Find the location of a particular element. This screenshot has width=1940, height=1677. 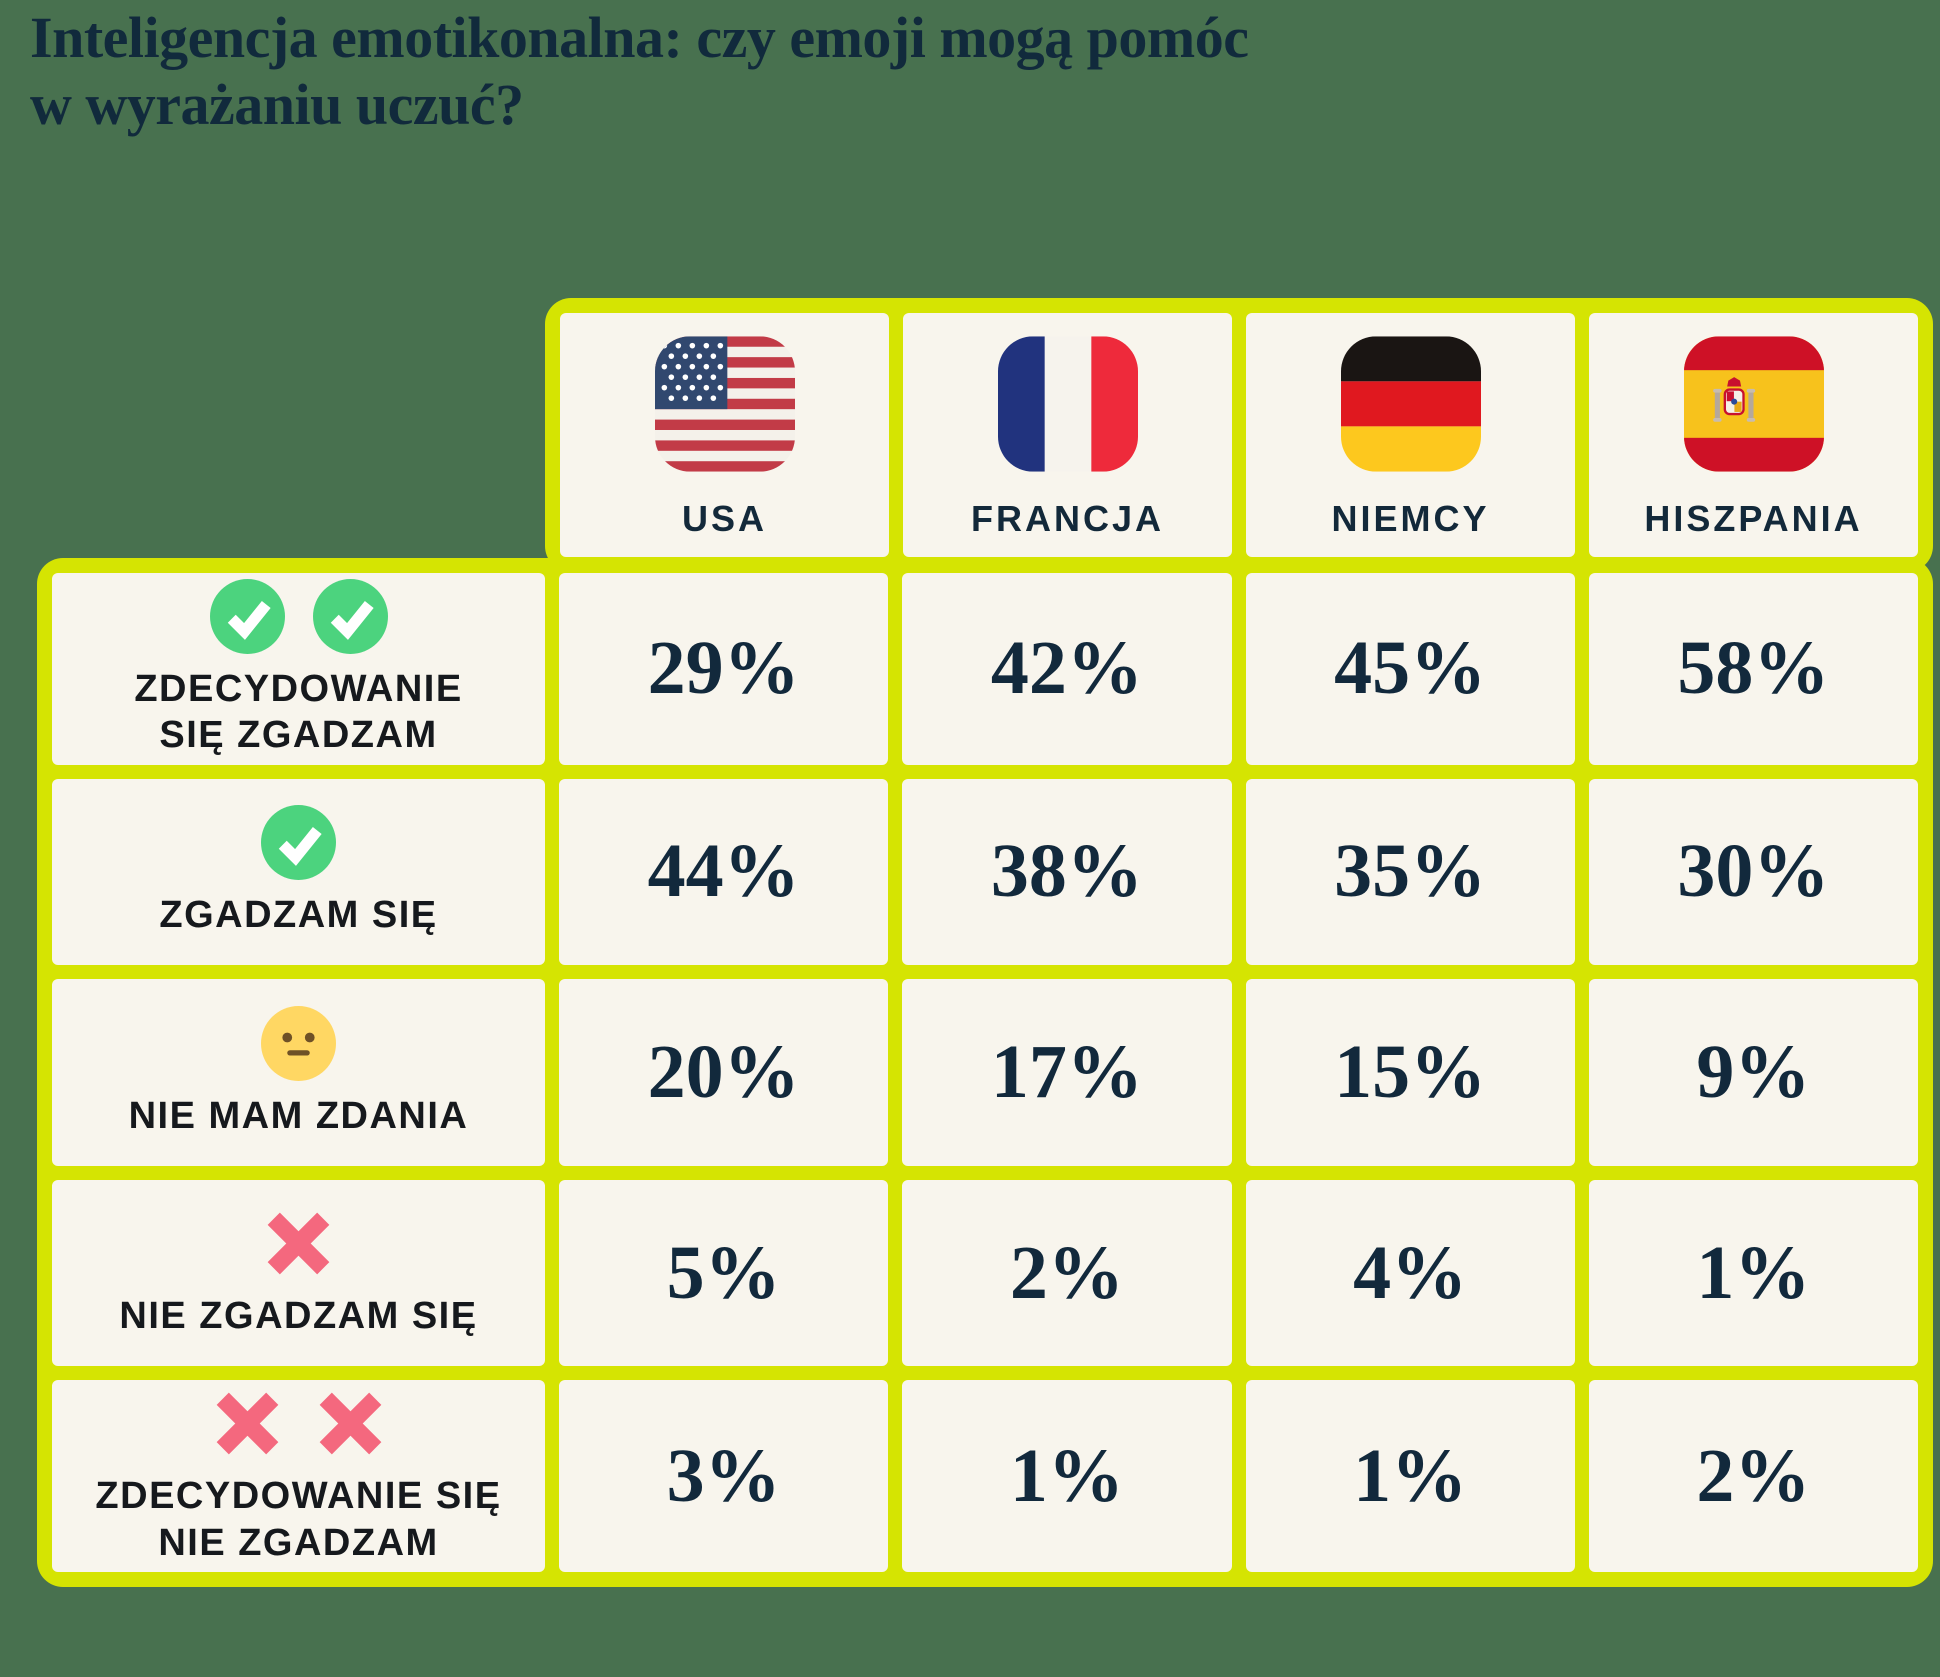

percentage-value: 30% is located at coordinates (1753, 871).